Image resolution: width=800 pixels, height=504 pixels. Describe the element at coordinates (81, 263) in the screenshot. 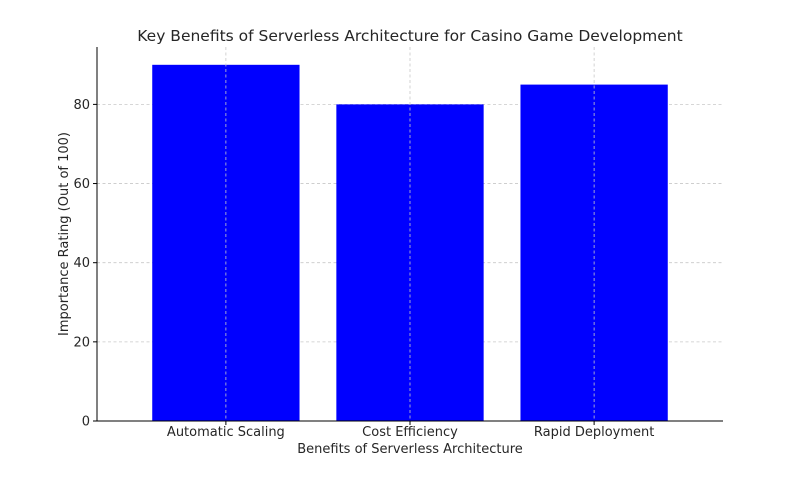

I see `y-tick-label: 40` at that location.